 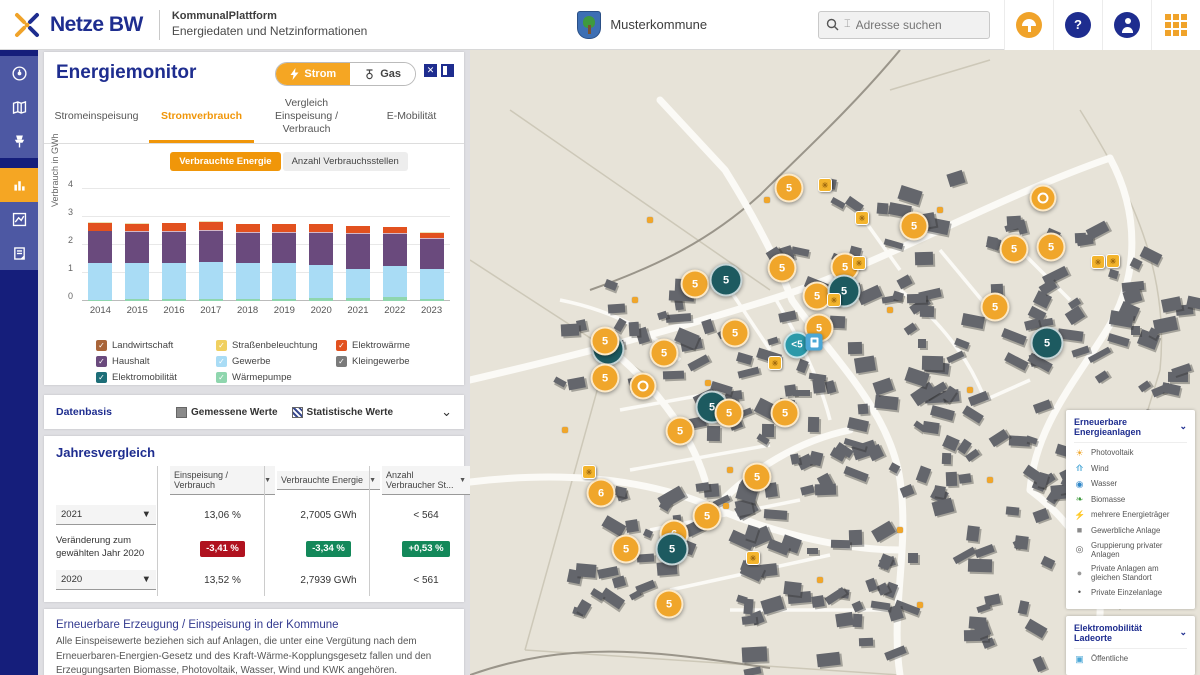 I want to click on tab-vergleich-einspeisung-verbrauch: Vergleich Einspeisung / Verbrauch, so click(x=306, y=116).